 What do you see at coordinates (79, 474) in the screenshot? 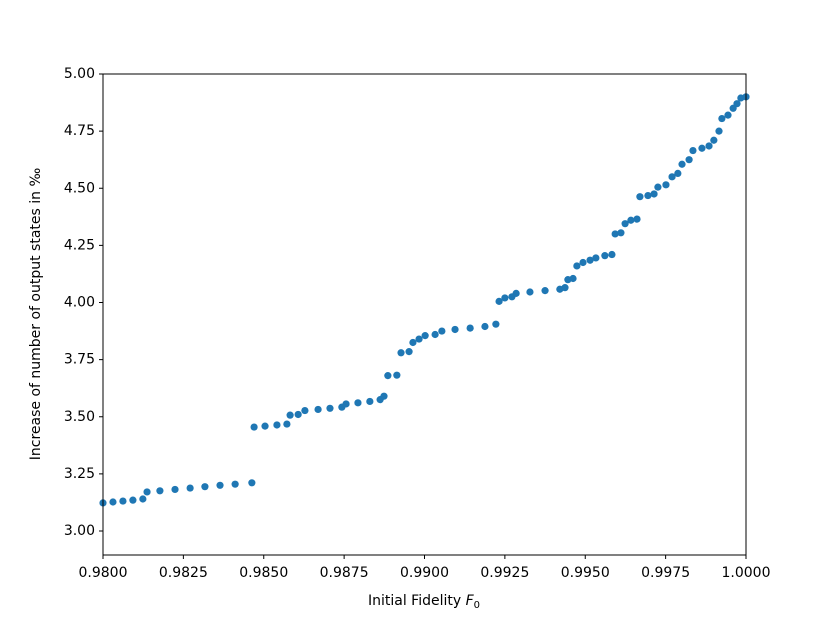
I see `y-tick-label: 3.25` at bounding box center [79, 474].